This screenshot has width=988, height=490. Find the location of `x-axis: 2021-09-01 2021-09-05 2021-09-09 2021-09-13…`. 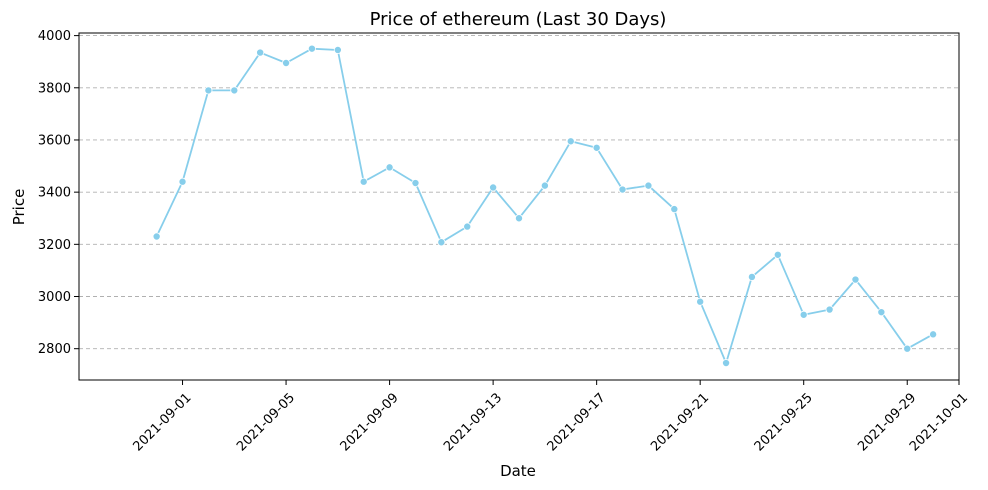

x-axis: 2021-09-01 2021-09-05 2021-09-09 2021-09-13… is located at coordinates (551, 417).